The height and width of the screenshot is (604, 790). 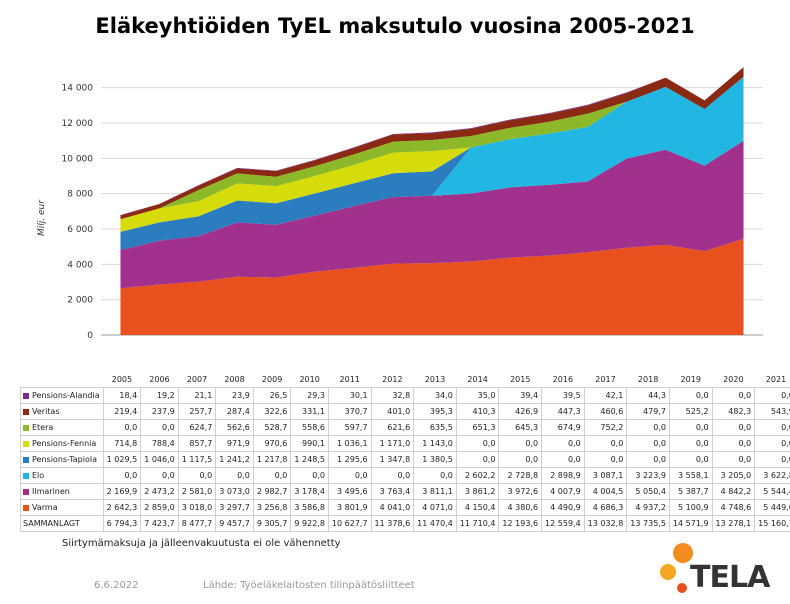 What do you see at coordinates (520, 427) in the screenshot?
I see `data-label: 645,3` at bounding box center [520, 427].